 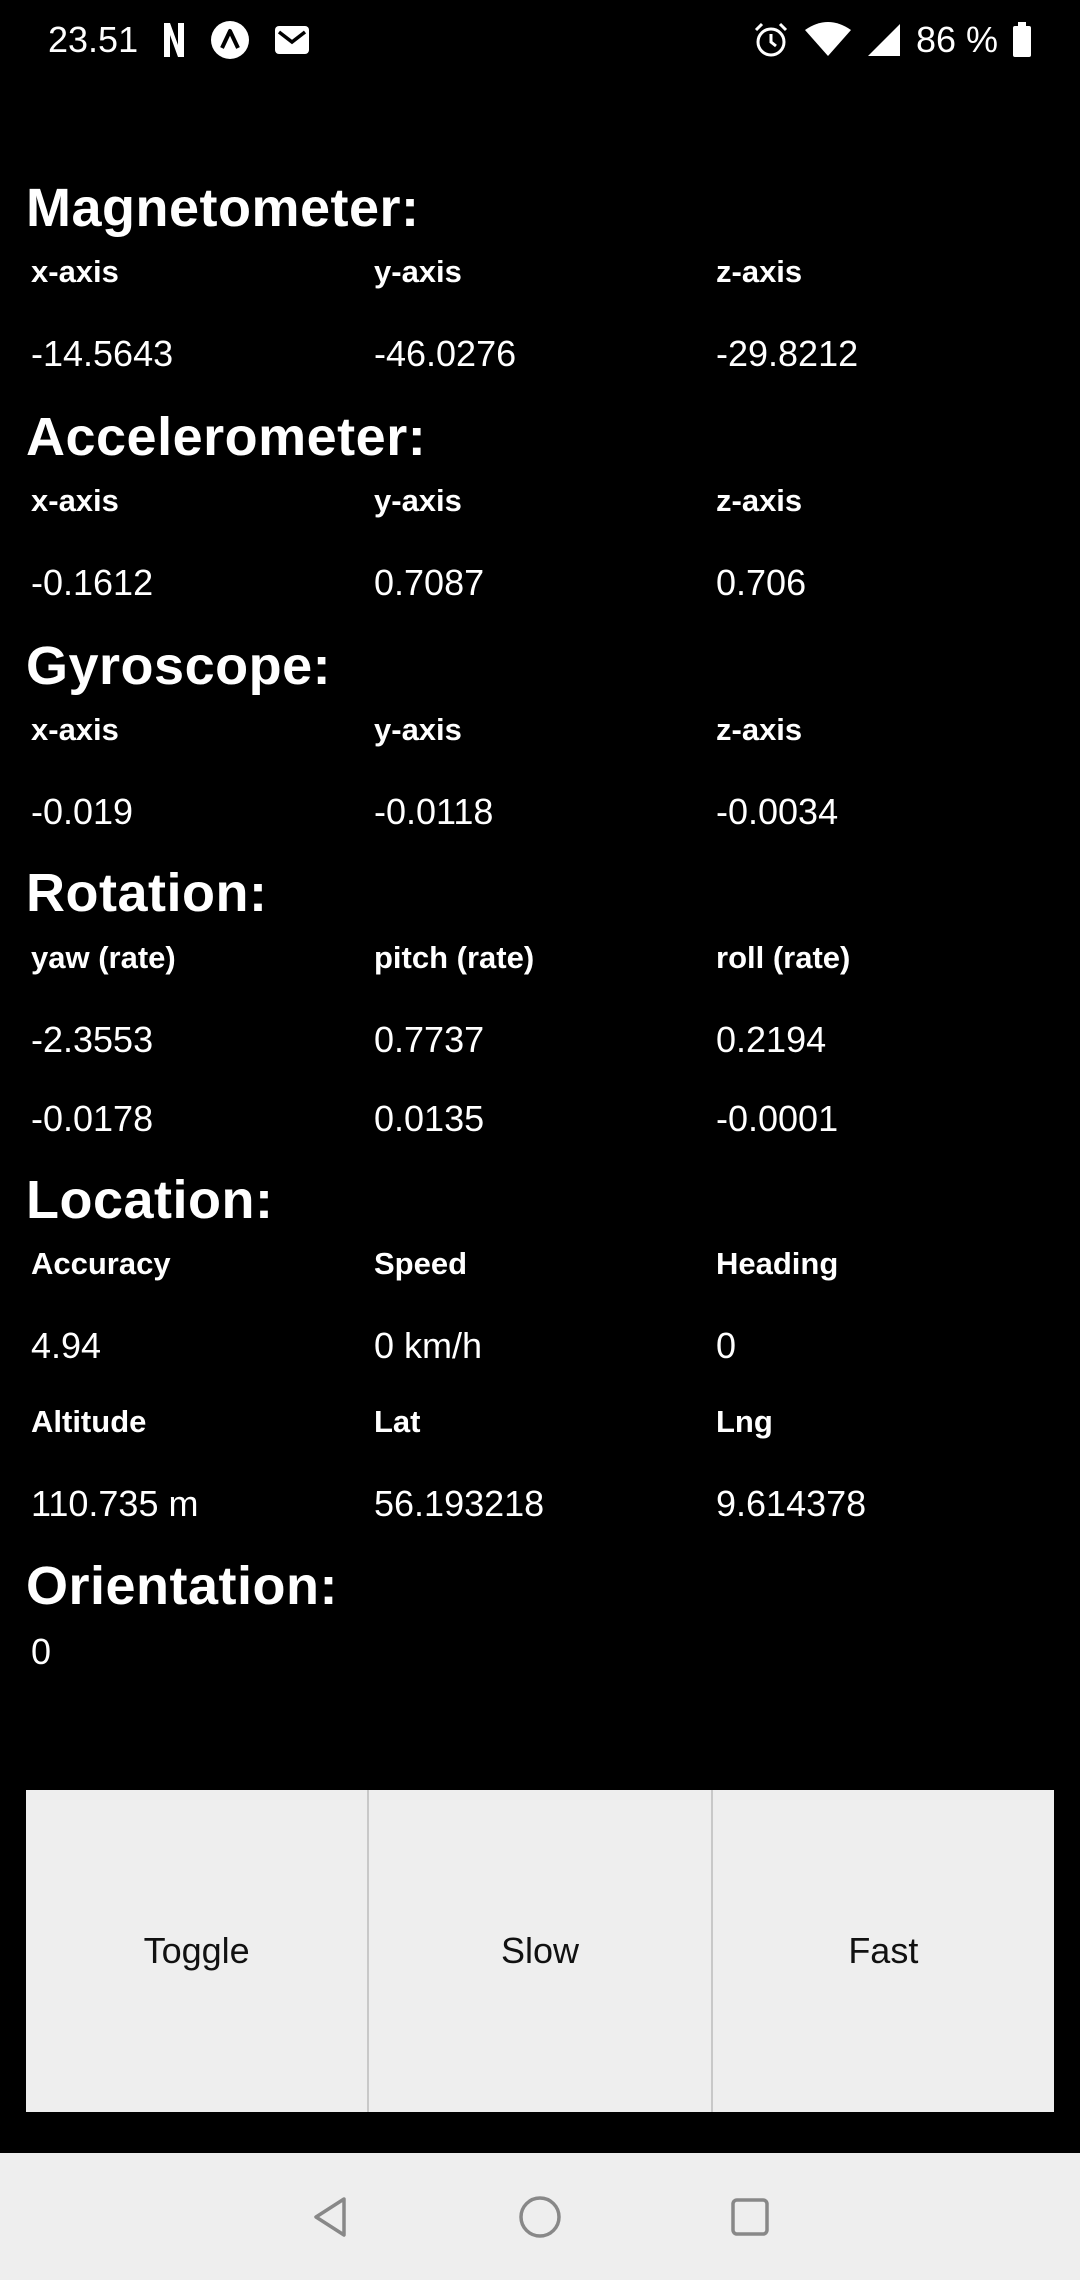 What do you see at coordinates (89, 1421) in the screenshot?
I see `label-altitude: Altitude` at bounding box center [89, 1421].